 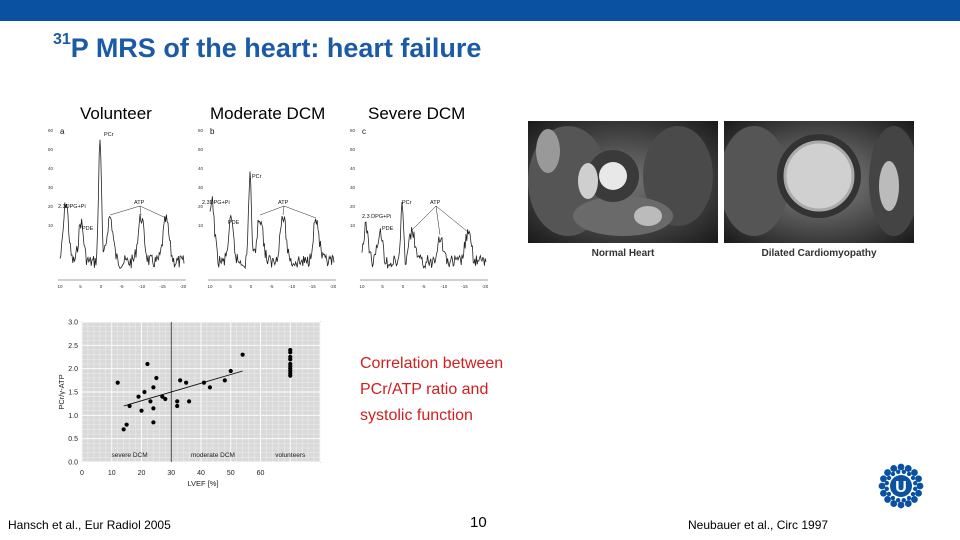 I want to click on y-tick-label: 50, so click(x=201, y=149).